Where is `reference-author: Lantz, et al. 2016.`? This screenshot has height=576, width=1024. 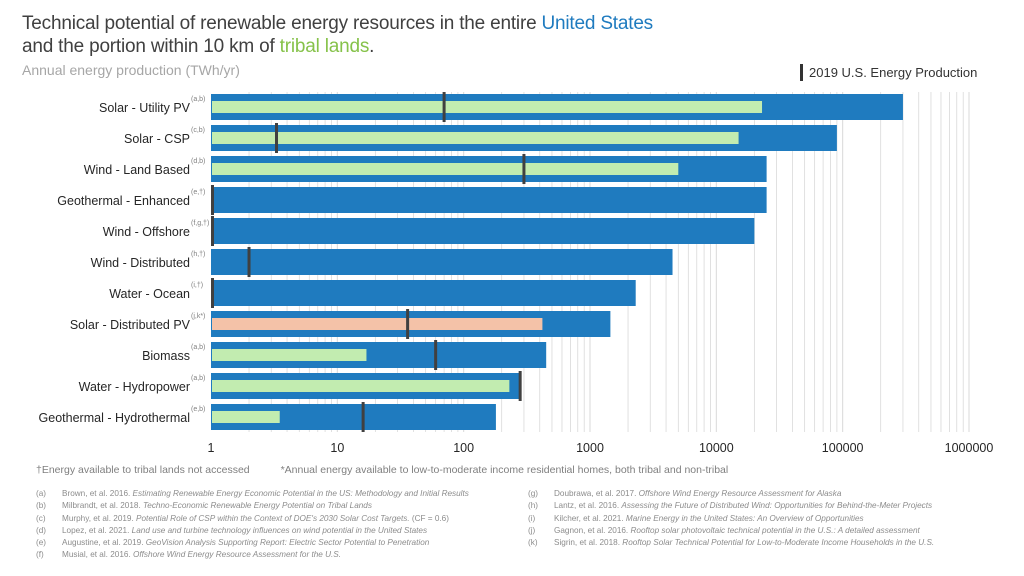
reference-author: Lantz, et al. 2016. is located at coordinates (588, 506).